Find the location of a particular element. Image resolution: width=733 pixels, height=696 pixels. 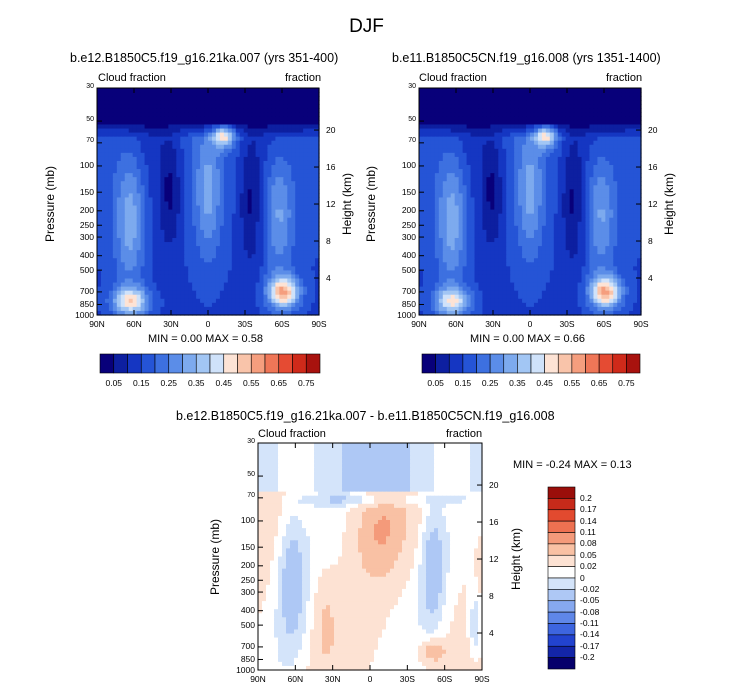

colorbar-label: 0.45 is located at coordinates (544, 383).